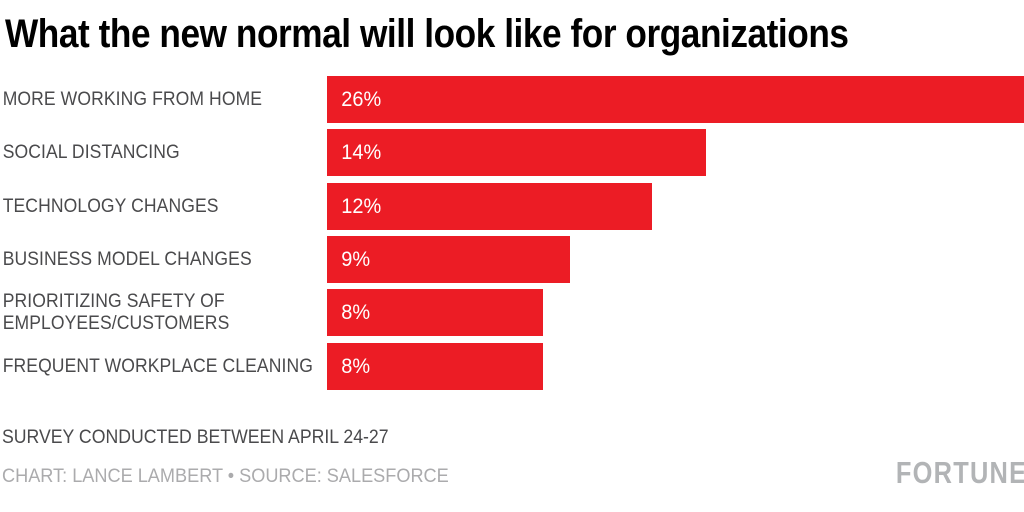  Describe the element at coordinates (127, 258) in the screenshot. I see `category-label: BUSINESS MODEL CHANGES` at that location.